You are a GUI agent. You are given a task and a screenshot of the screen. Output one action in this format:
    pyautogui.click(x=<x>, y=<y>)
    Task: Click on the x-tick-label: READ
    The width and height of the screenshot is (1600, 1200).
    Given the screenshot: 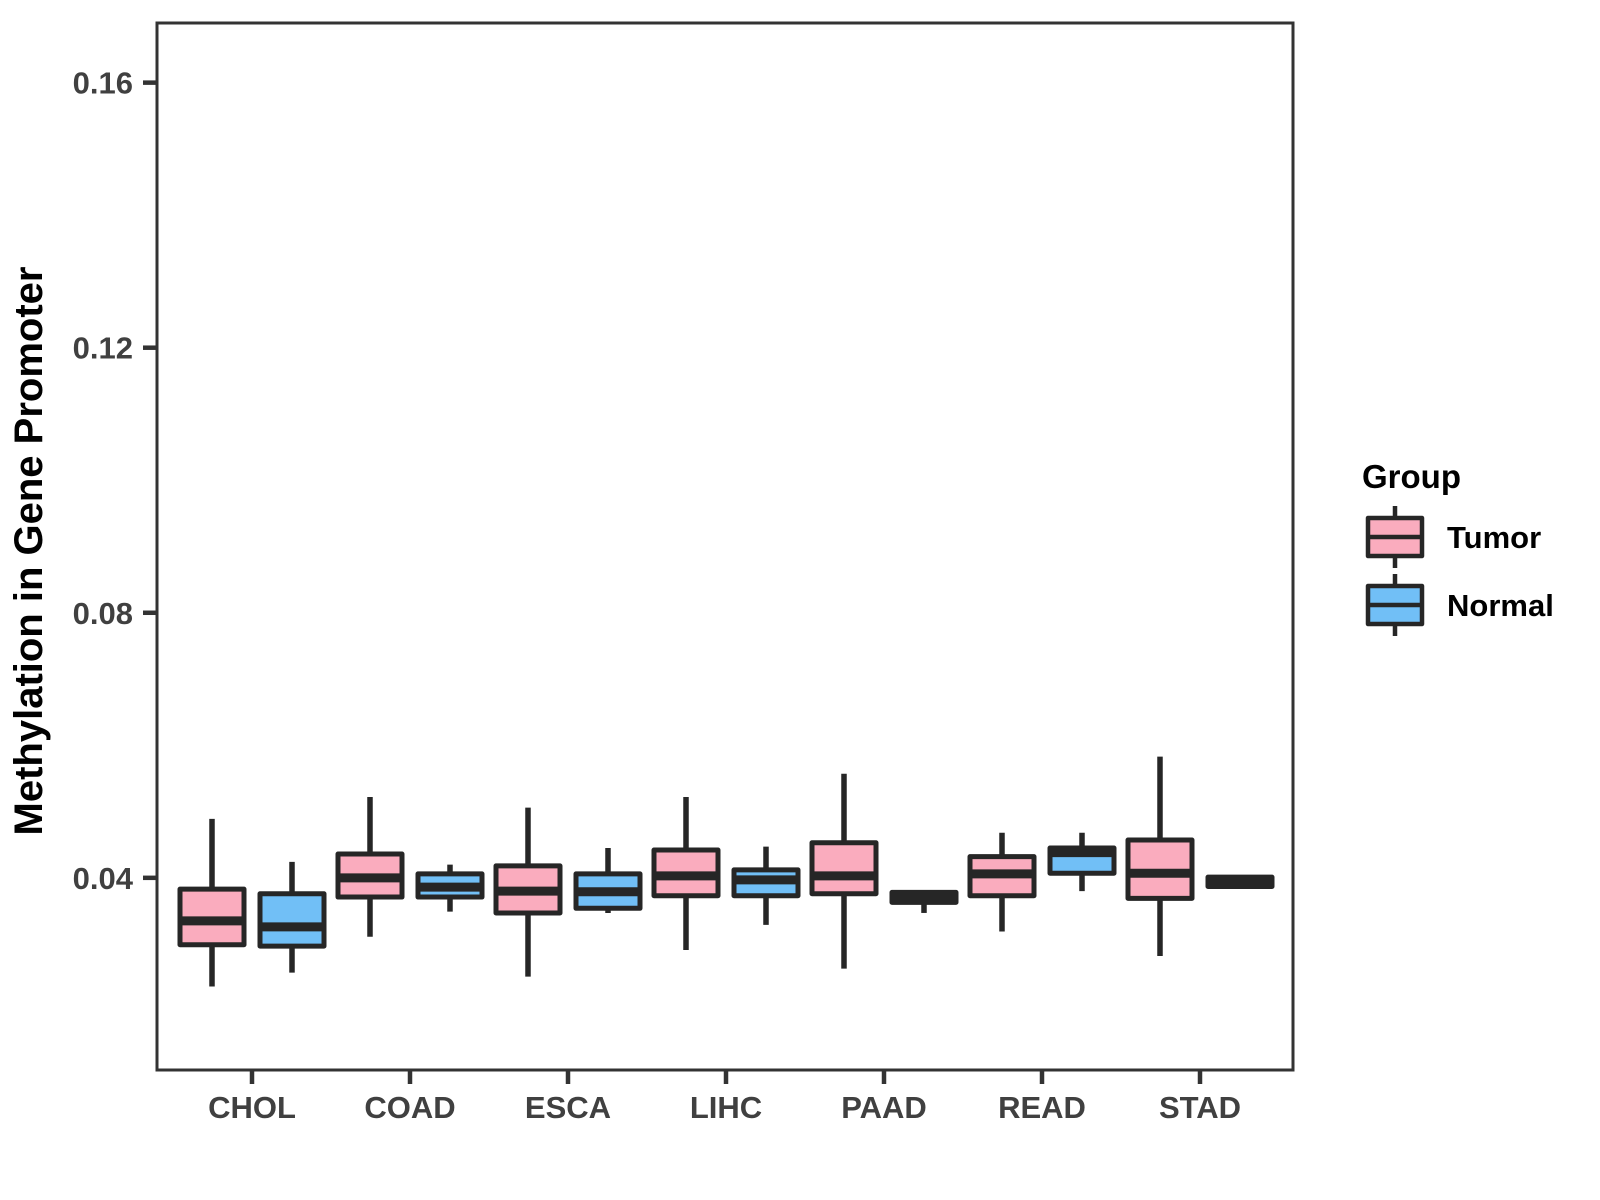 What is the action you would take?
    pyautogui.click(x=1042, y=1107)
    